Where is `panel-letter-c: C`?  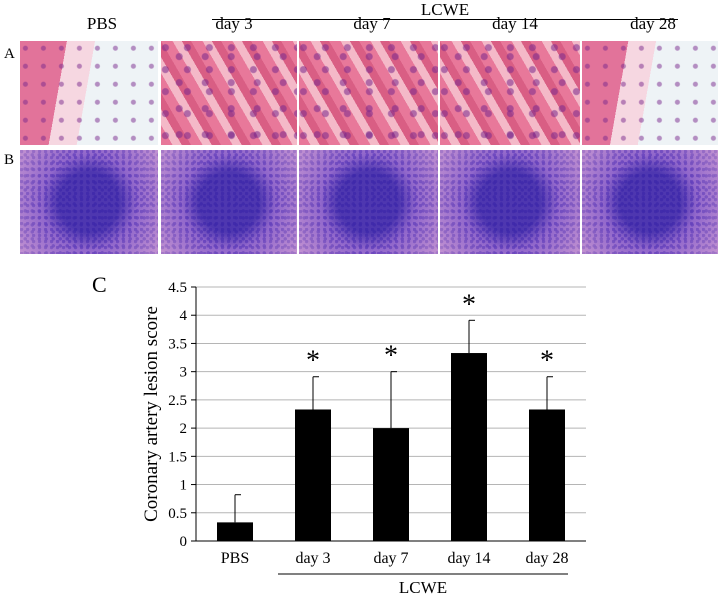 panel-letter-c: C is located at coordinates (99, 284).